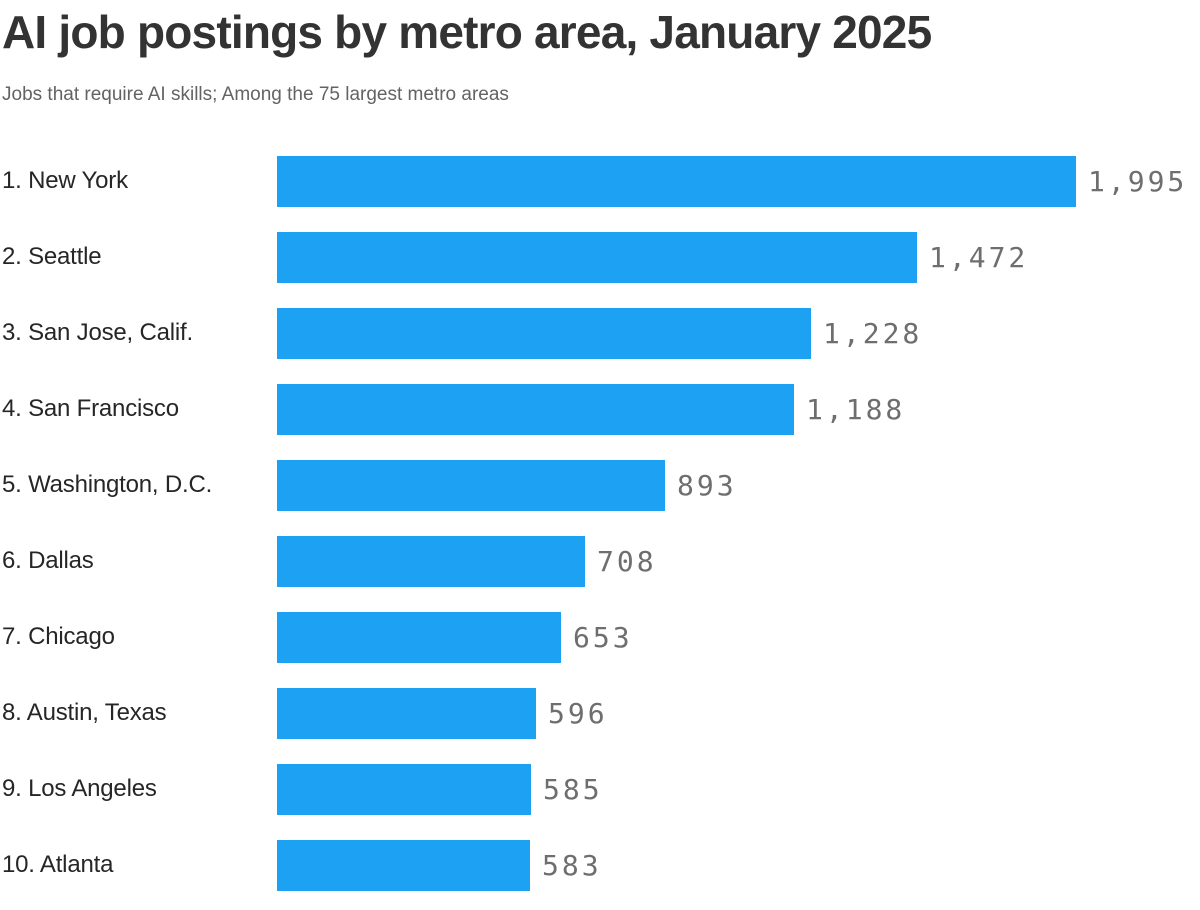  I want to click on category-label: 6. Dallas, so click(48, 561).